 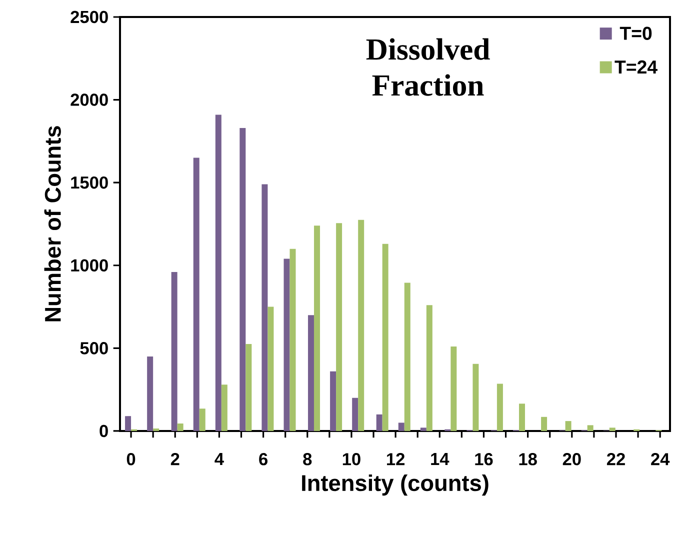 I want to click on x-tick-label: 24, so click(x=660, y=459).